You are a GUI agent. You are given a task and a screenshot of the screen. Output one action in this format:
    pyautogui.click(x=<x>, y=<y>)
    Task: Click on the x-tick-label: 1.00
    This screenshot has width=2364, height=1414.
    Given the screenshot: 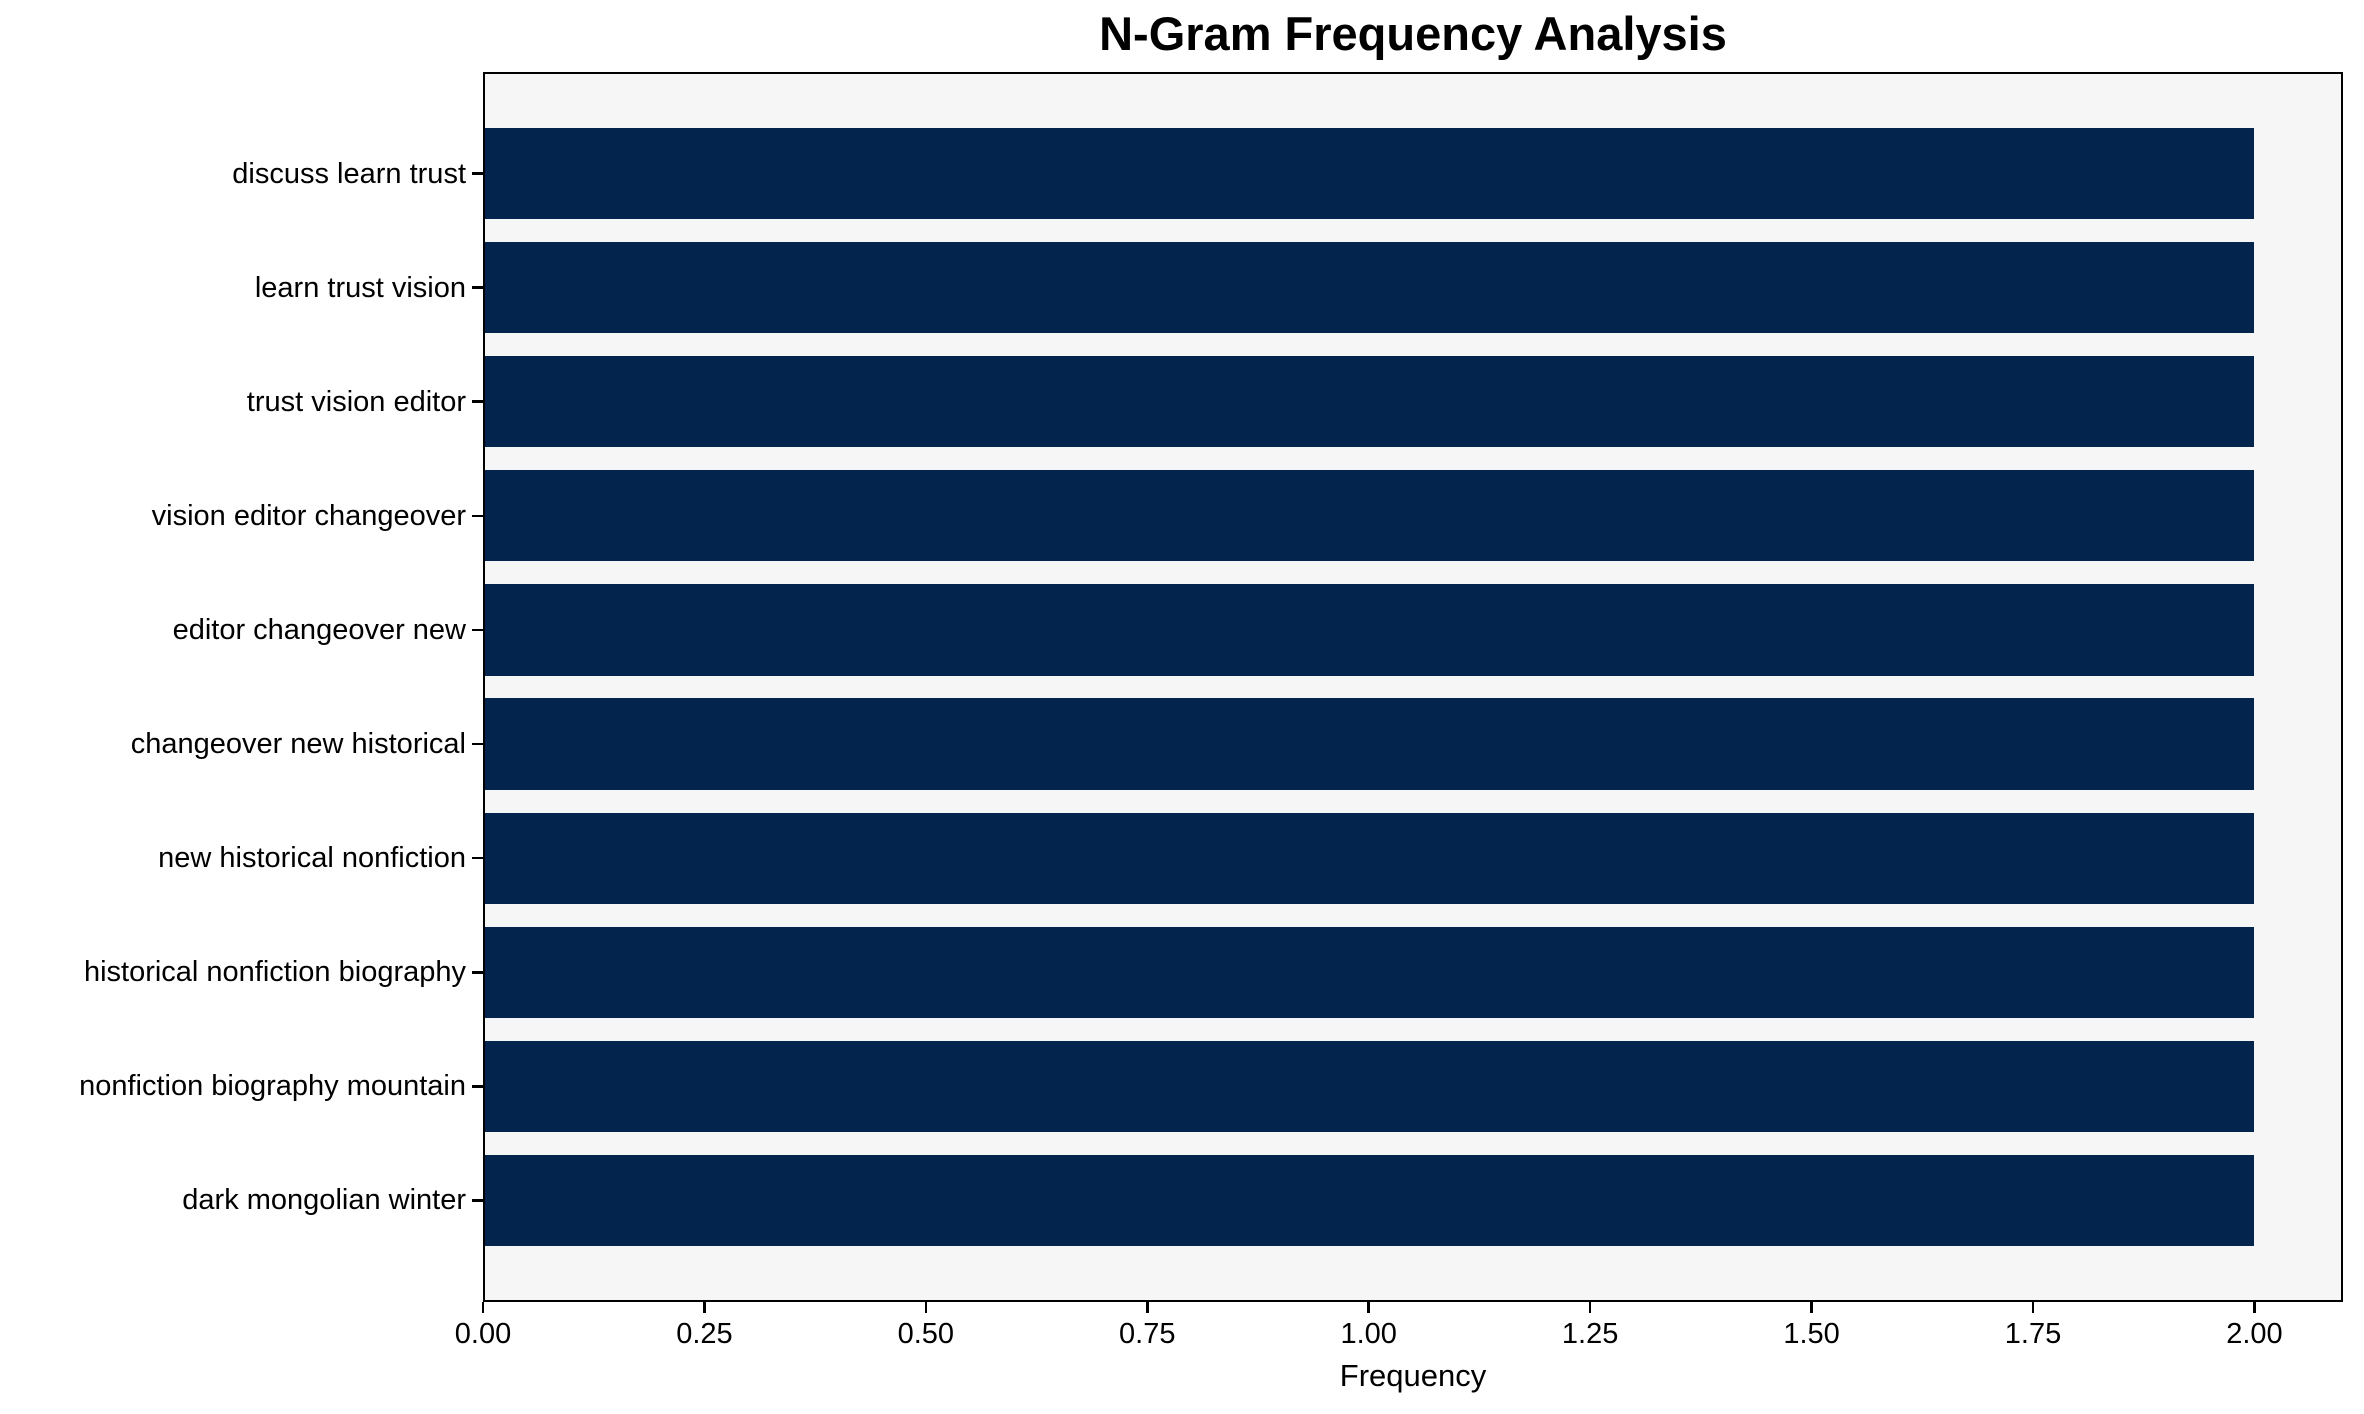 What is the action you would take?
    pyautogui.click(x=1368, y=1334)
    